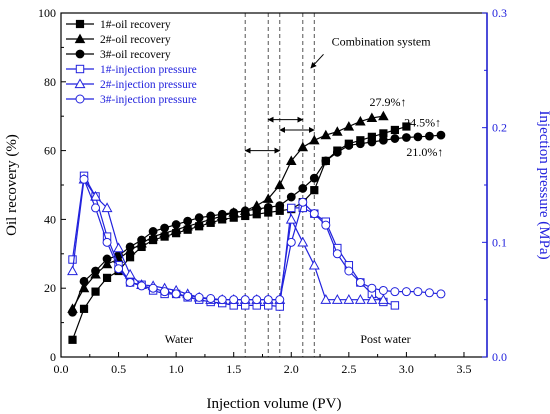 Image resolution: width=550 pixels, height=414 pixels. I want to click on x-tick-label: 1.5, so click(233, 369).